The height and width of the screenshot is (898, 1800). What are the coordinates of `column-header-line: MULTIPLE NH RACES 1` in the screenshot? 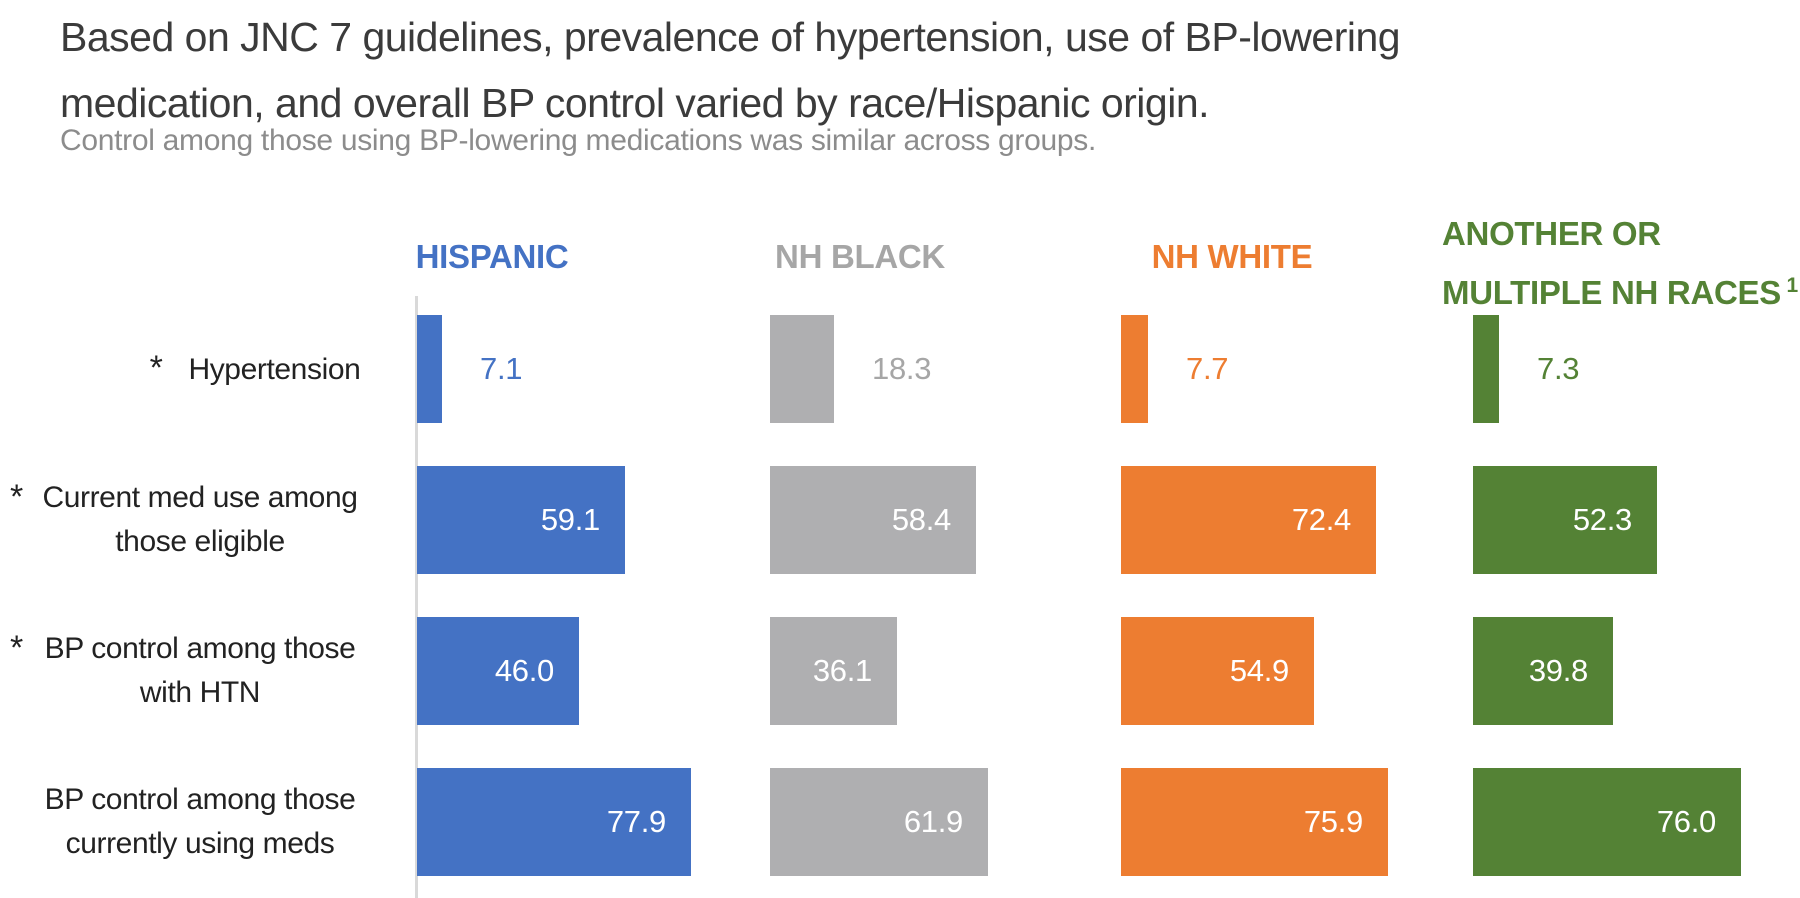 It's located at (1620, 292).